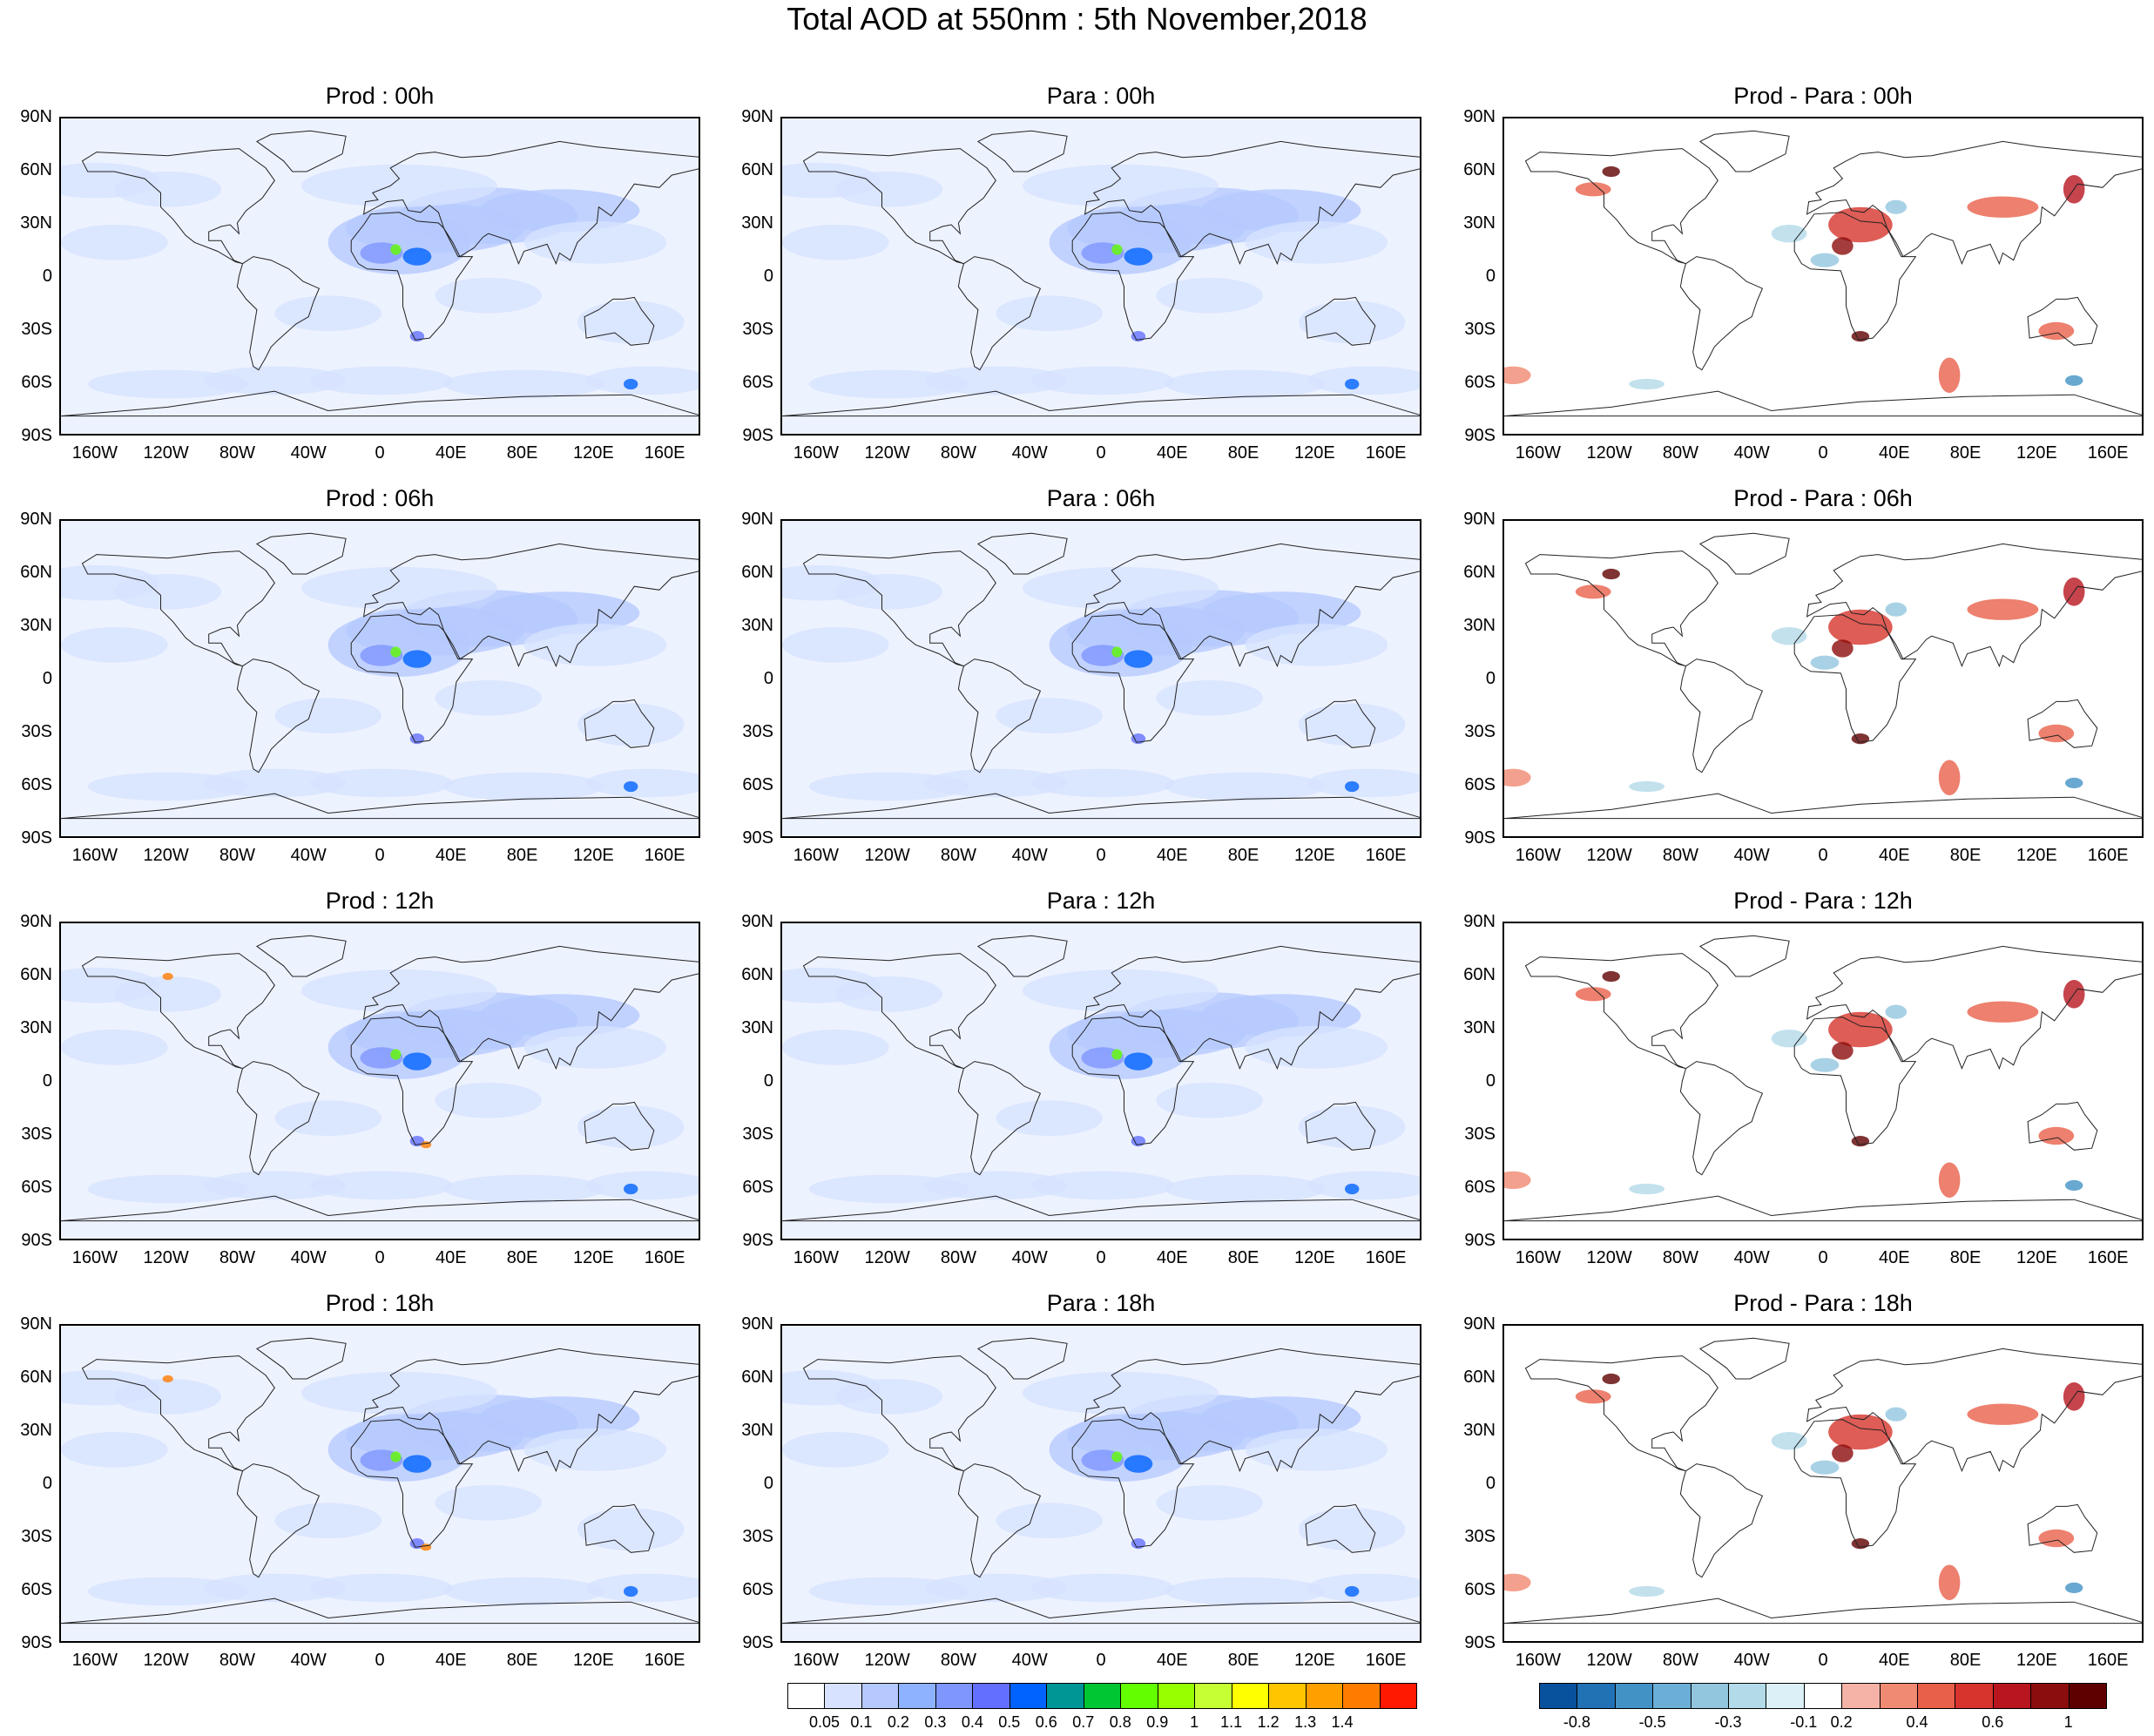  What do you see at coordinates (757, 625) in the screenshot?
I see `lat-tick-label: 30N` at bounding box center [757, 625].